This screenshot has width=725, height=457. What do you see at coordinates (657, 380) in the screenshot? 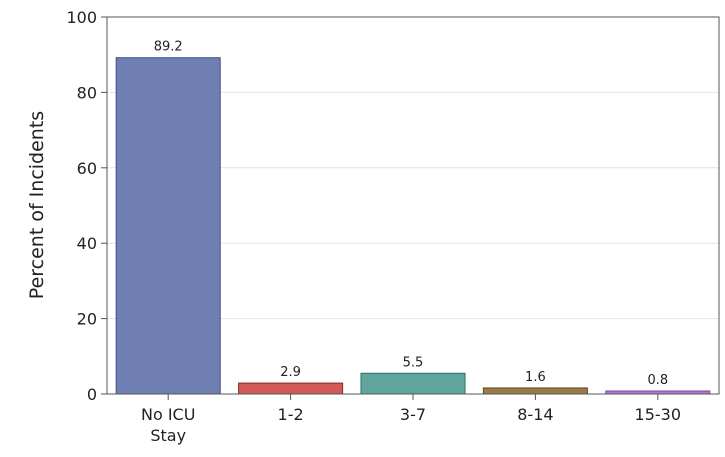
I see `value-label: 0.8` at bounding box center [657, 380].